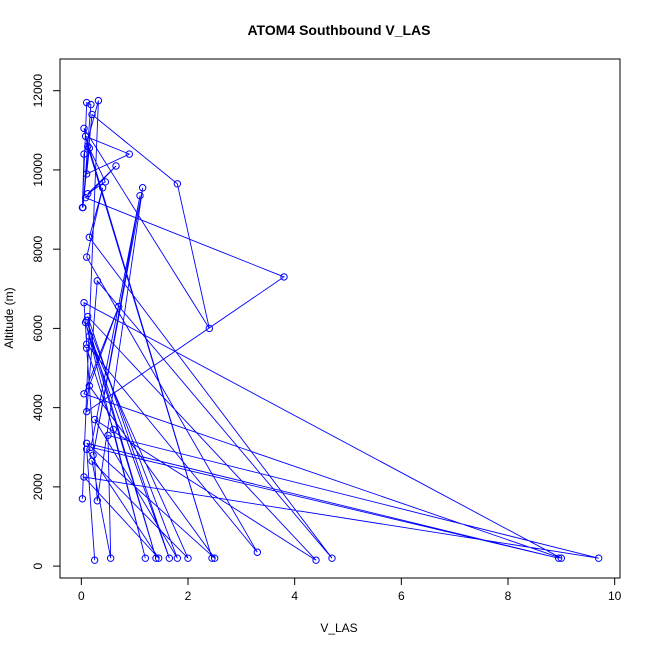 This screenshot has height=650, width=650. Describe the element at coordinates (338, 30) in the screenshot. I see `chart-title: ATOM4 Southbound V_LAS` at that location.